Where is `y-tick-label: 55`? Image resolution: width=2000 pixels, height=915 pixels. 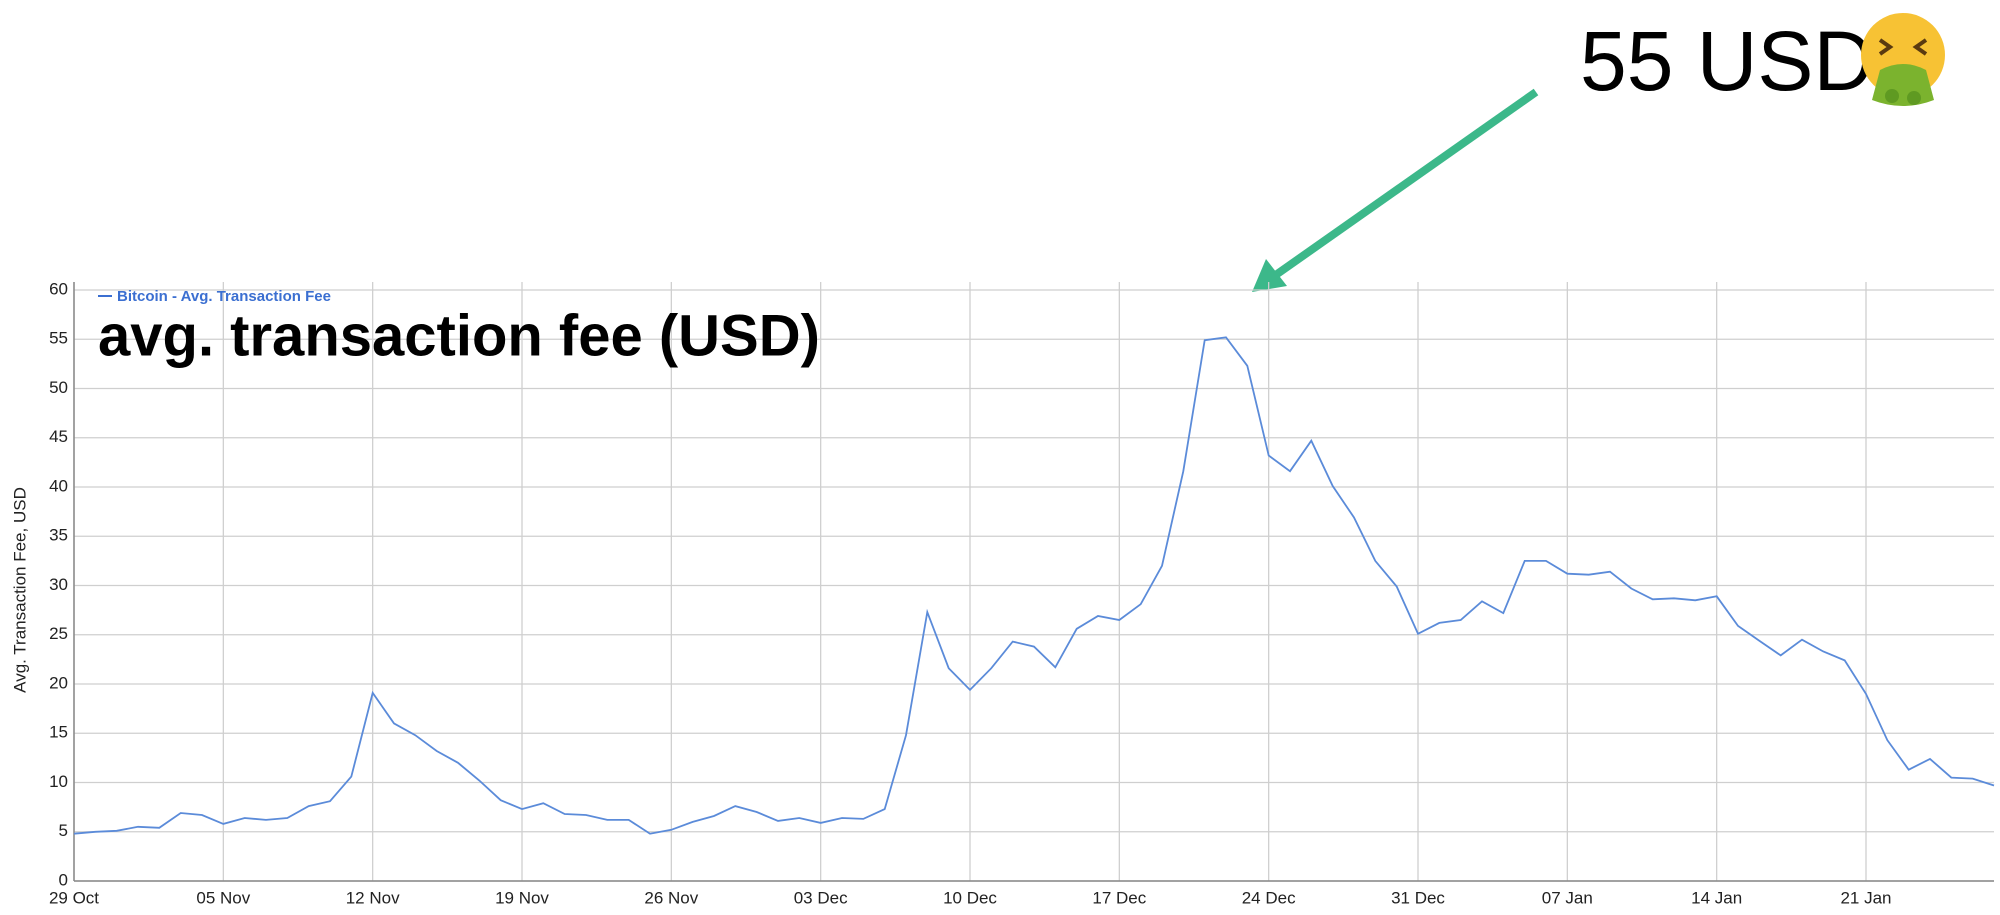
y-tick-label: 55 is located at coordinates (58, 338).